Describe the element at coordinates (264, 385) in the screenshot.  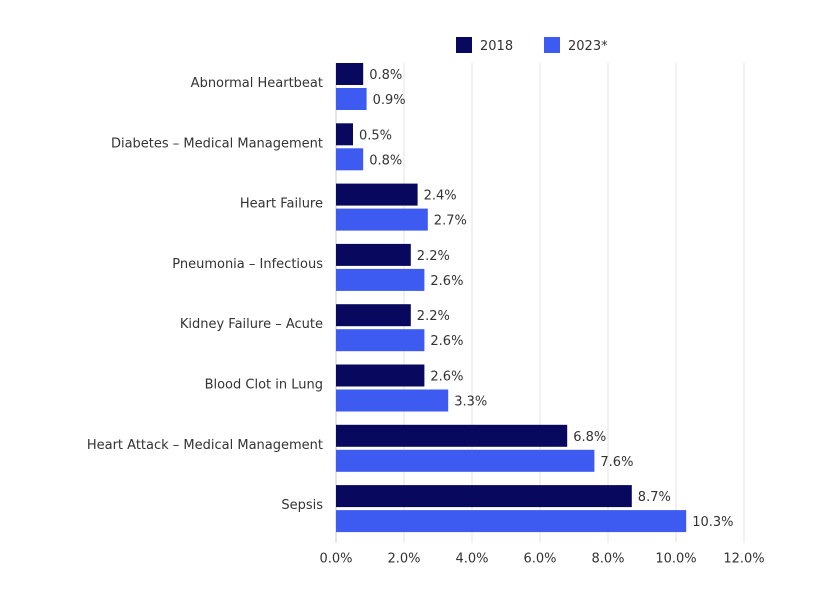
I see `category-label: Blood Clot in Lung` at that location.